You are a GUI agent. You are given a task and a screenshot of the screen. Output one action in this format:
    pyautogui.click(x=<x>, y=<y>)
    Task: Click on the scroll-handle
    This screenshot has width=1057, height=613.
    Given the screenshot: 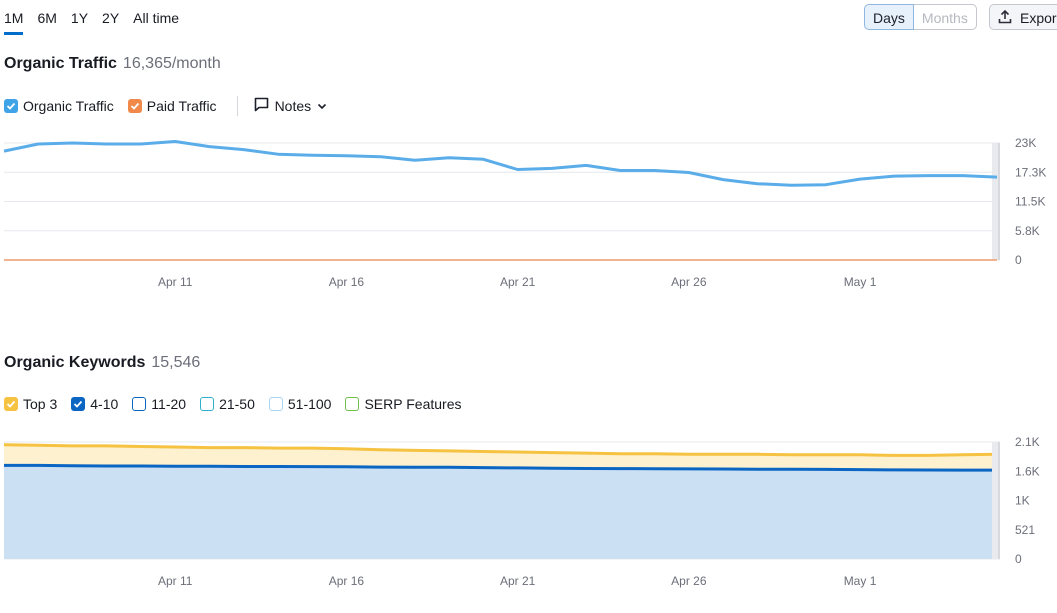 What is the action you would take?
    pyautogui.click(x=996, y=201)
    